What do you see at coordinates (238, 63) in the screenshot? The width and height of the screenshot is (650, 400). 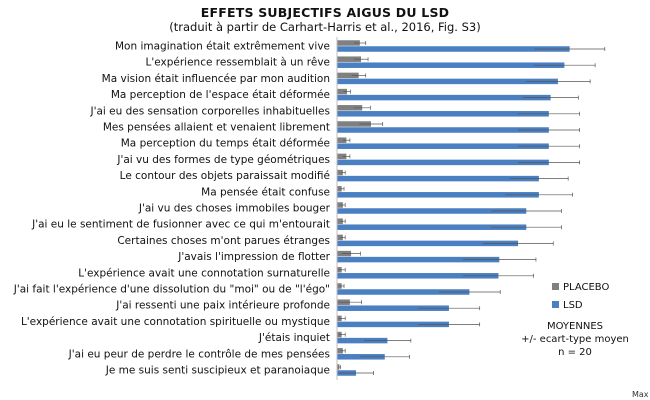 I see `category-label: L'expérience ressemblait à un rêve` at bounding box center [238, 63].